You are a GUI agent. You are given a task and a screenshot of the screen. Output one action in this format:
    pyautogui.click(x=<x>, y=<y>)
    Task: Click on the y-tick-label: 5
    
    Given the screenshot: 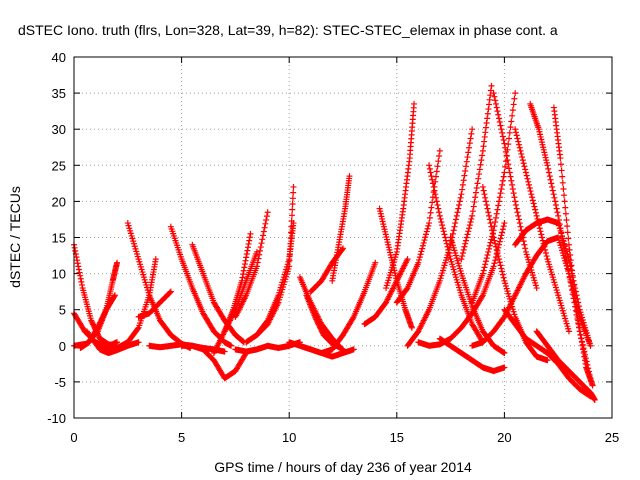 What is the action you would take?
    pyautogui.click(x=62, y=310)
    